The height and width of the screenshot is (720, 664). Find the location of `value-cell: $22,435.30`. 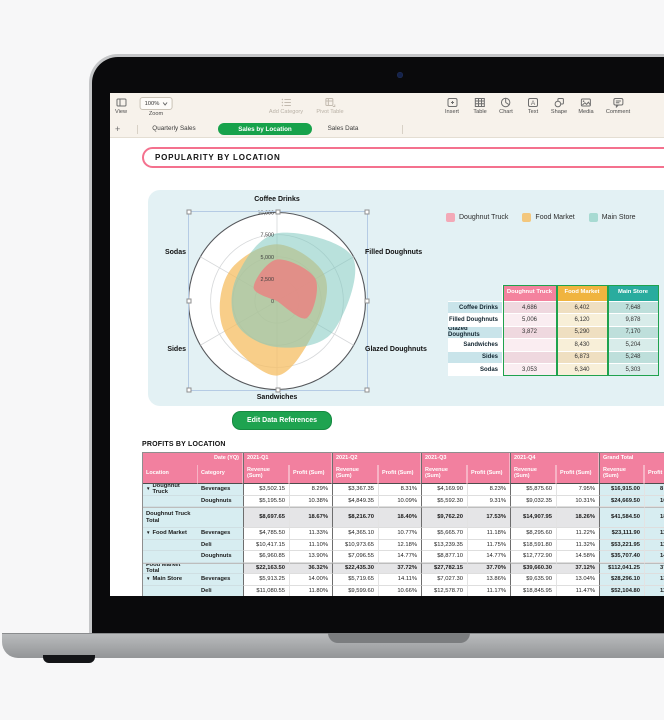

value-cell: $22,435.30 is located at coordinates (355, 568).